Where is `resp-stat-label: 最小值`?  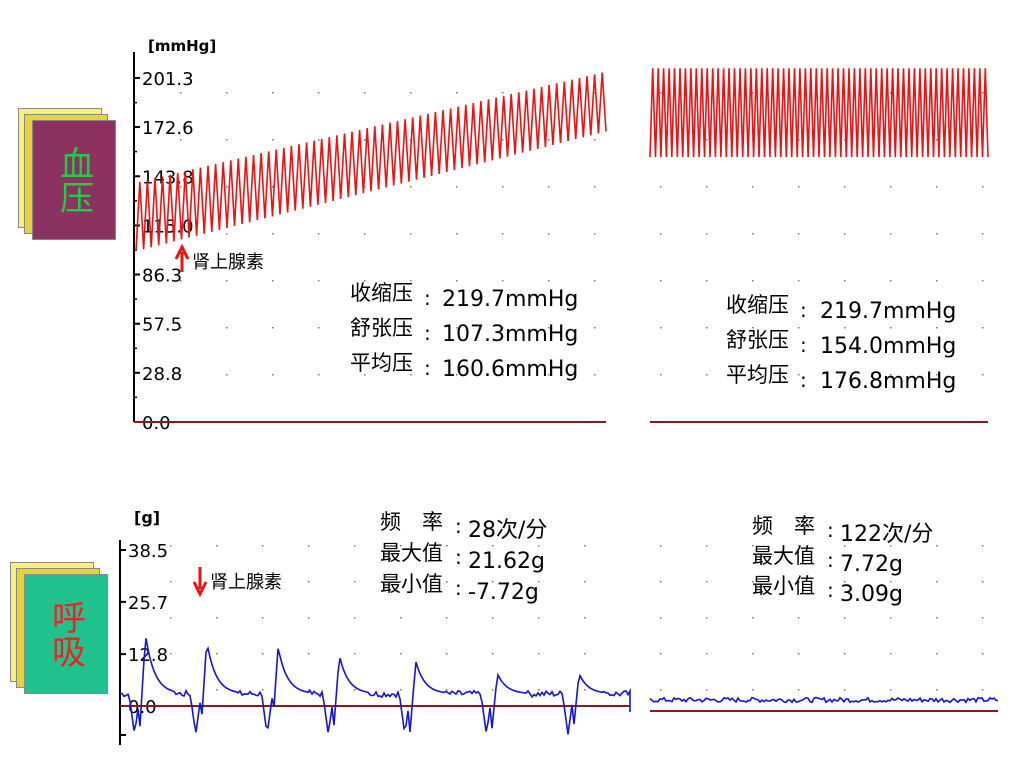 resp-stat-label: 最小值 is located at coordinates (783, 586).